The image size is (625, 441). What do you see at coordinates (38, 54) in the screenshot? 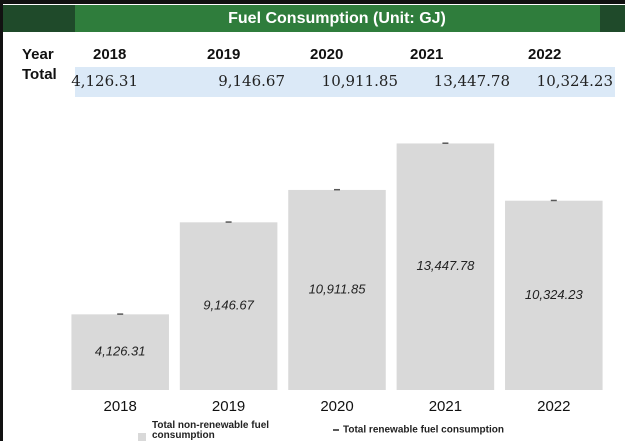
I see `row-header: Year` at bounding box center [38, 54].